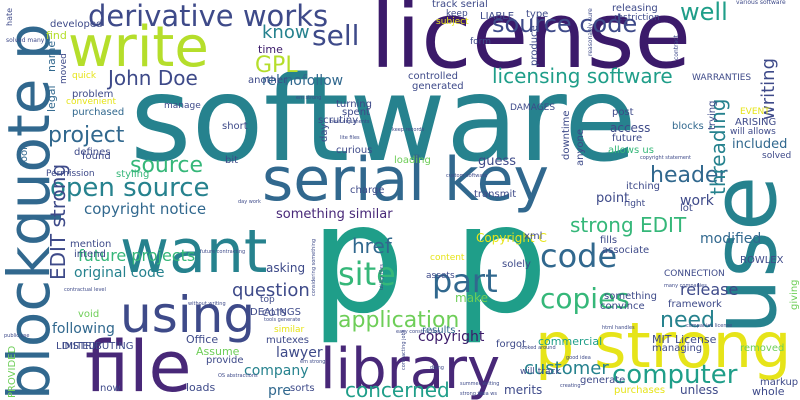  I want to click on word-following: following, so click(83, 329).